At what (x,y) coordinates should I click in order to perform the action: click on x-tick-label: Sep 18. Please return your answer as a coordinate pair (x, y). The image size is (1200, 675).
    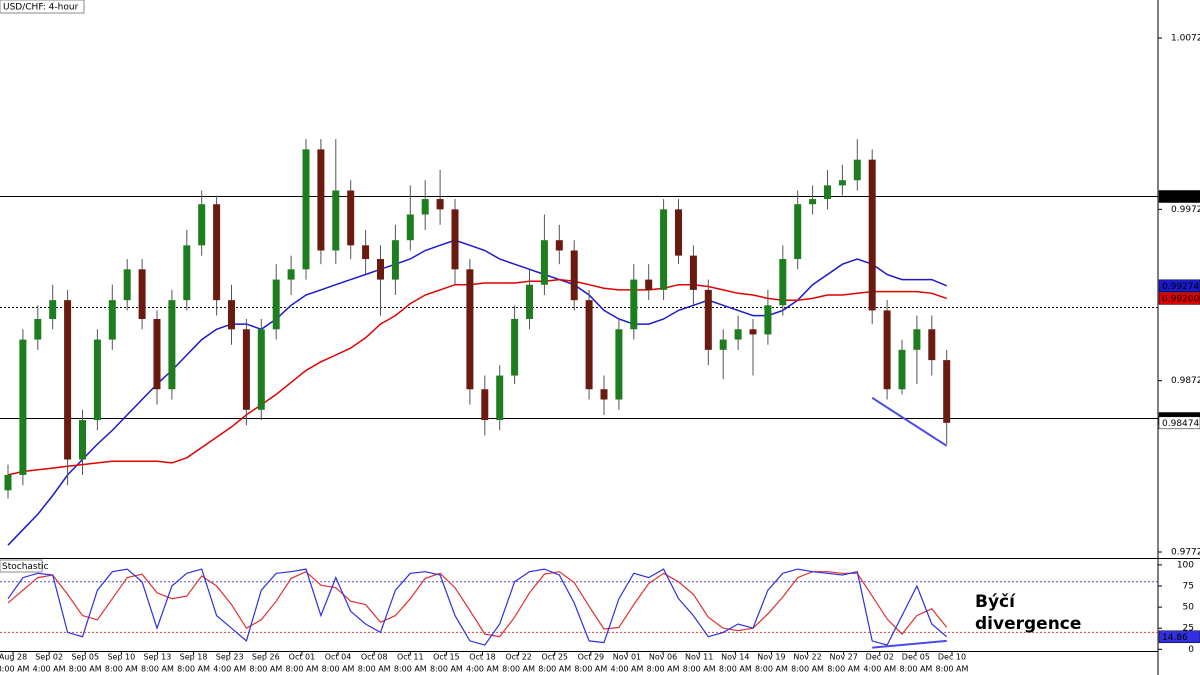
    Looking at the image, I should click on (194, 657).